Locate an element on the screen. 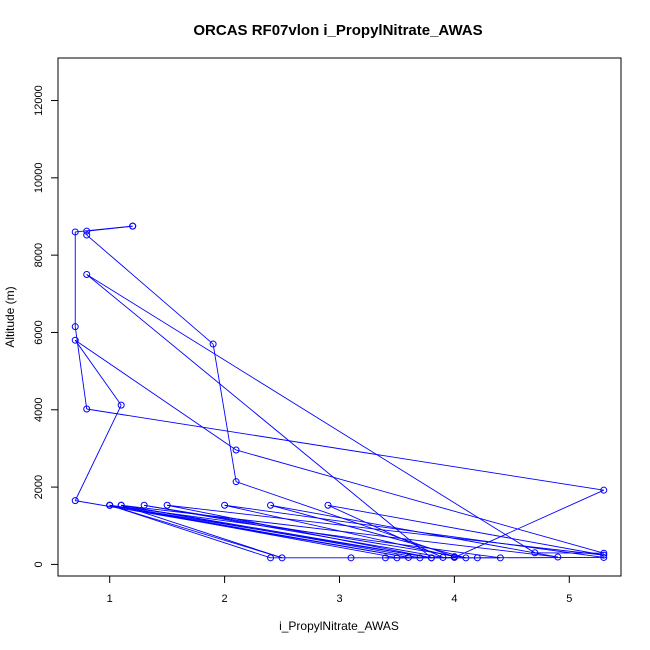  x-tick-label: 1 is located at coordinates (110, 599).